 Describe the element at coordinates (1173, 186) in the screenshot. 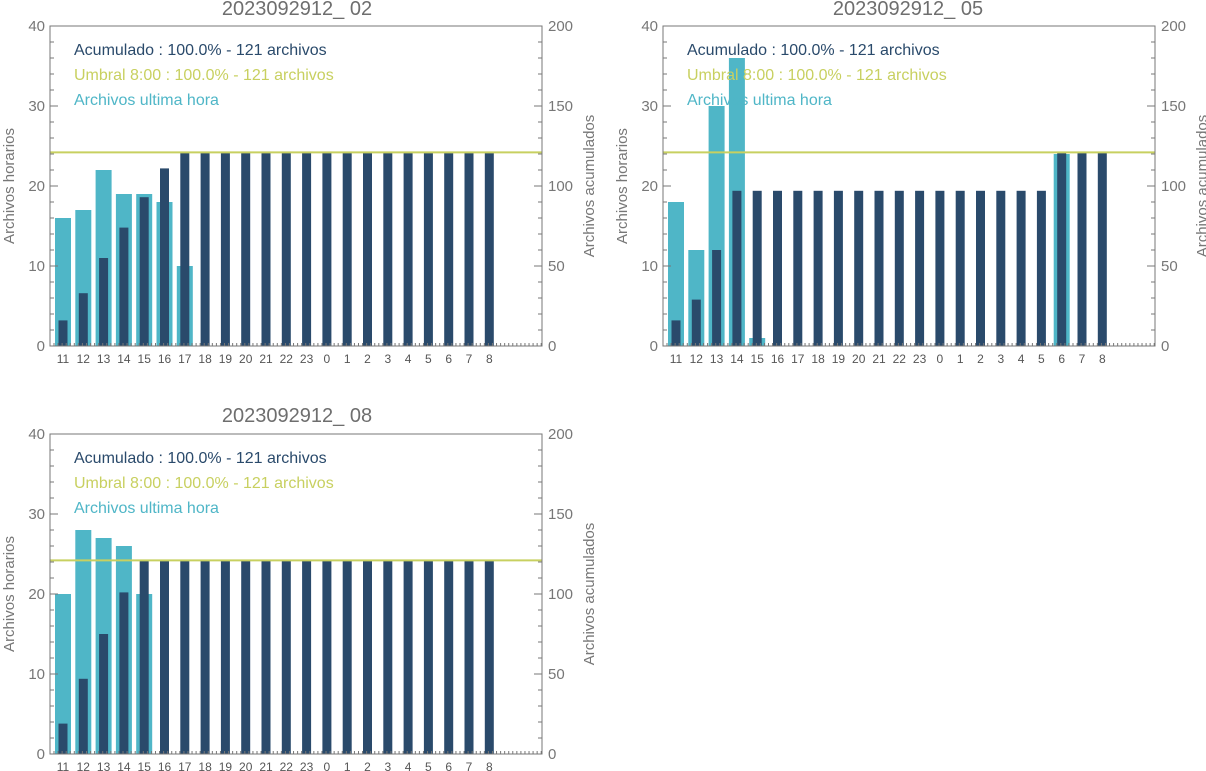

I see `y-tick-label-right: 100` at that location.